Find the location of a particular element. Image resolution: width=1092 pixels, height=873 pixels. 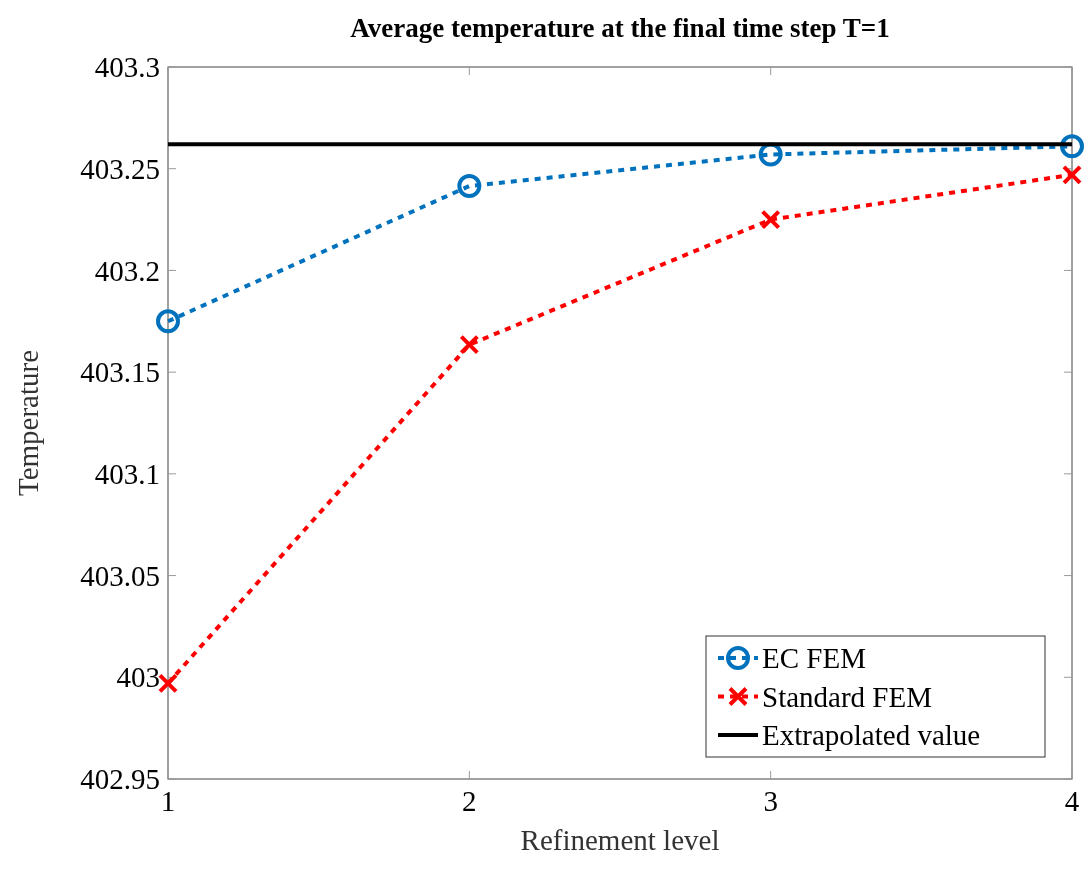

legend-label: EC FEM is located at coordinates (814, 658).